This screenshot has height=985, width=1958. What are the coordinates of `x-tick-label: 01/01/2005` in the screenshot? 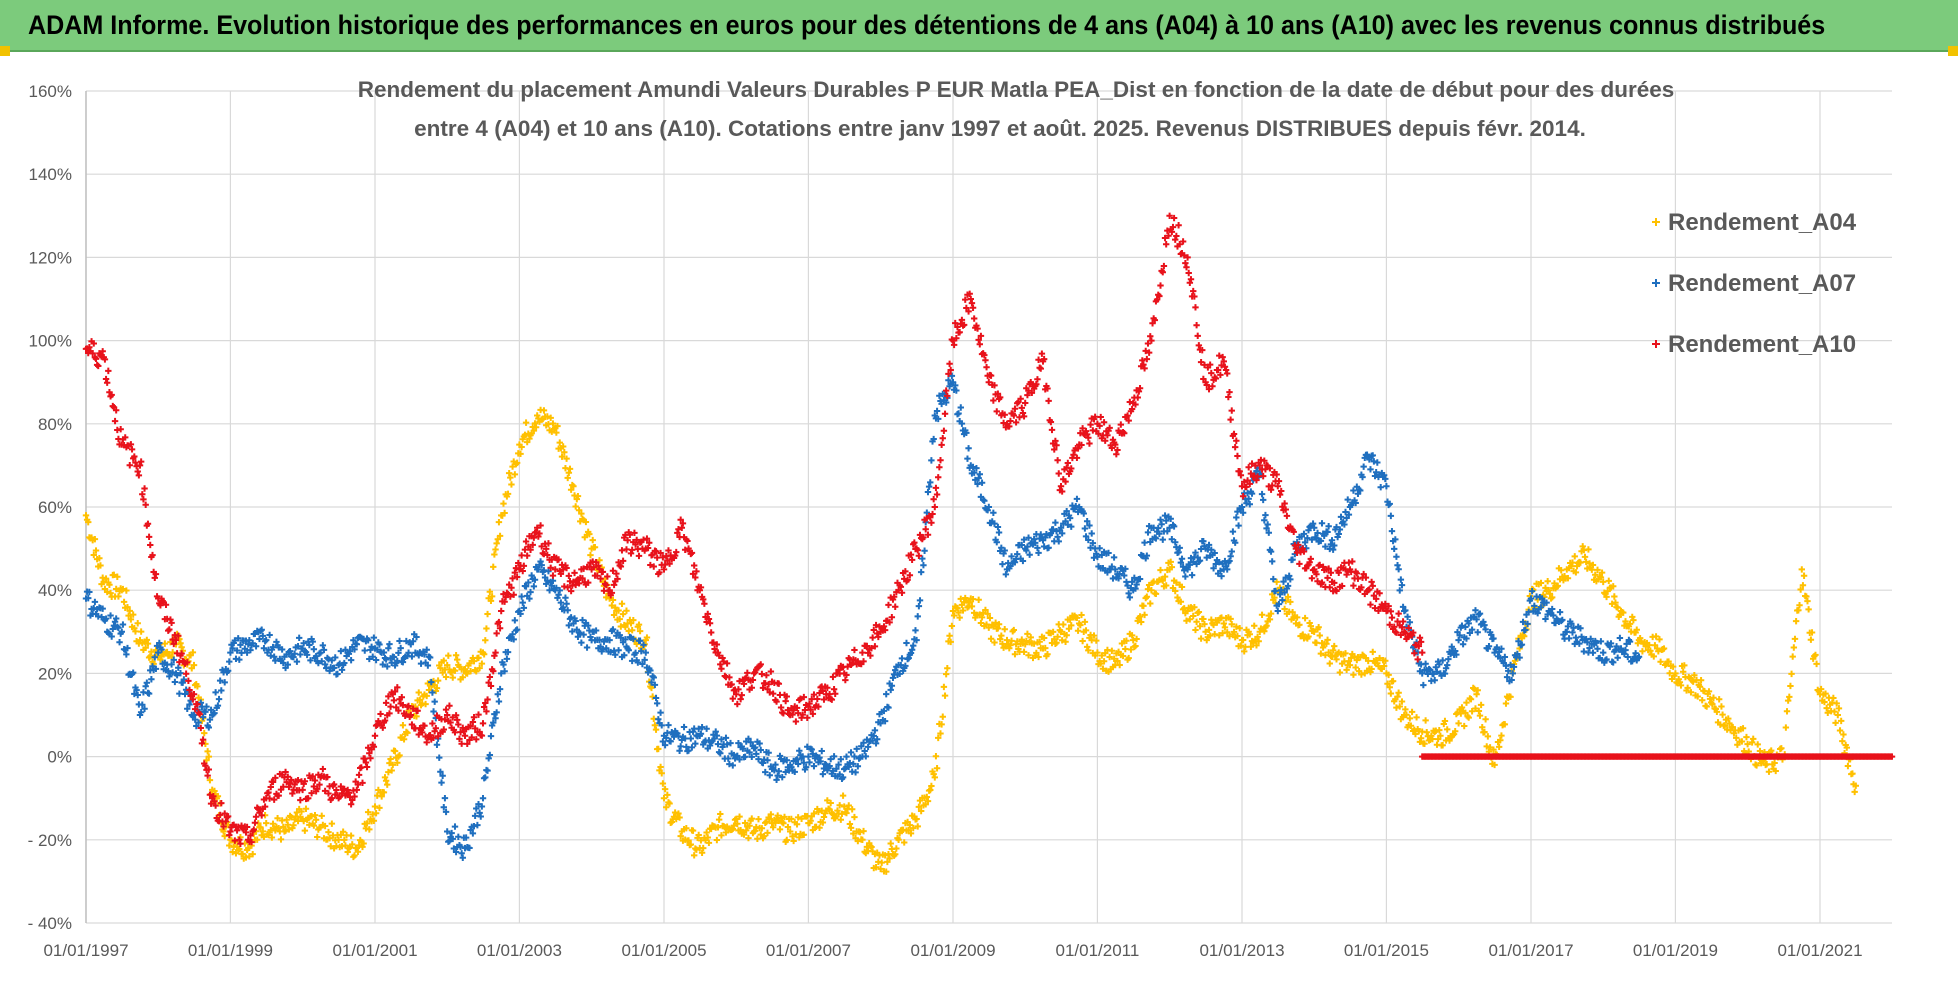 It's located at (663, 950).